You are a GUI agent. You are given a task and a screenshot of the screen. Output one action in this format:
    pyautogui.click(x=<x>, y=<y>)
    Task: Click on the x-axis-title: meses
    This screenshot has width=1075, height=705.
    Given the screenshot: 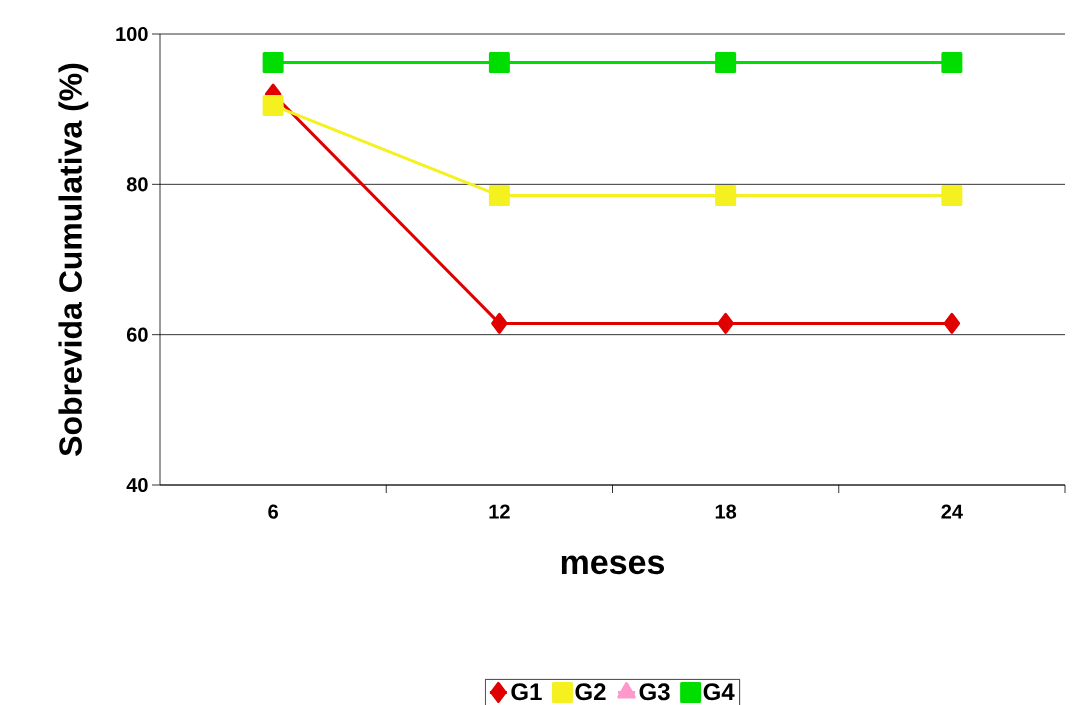 What is the action you would take?
    pyautogui.click(x=613, y=565)
    